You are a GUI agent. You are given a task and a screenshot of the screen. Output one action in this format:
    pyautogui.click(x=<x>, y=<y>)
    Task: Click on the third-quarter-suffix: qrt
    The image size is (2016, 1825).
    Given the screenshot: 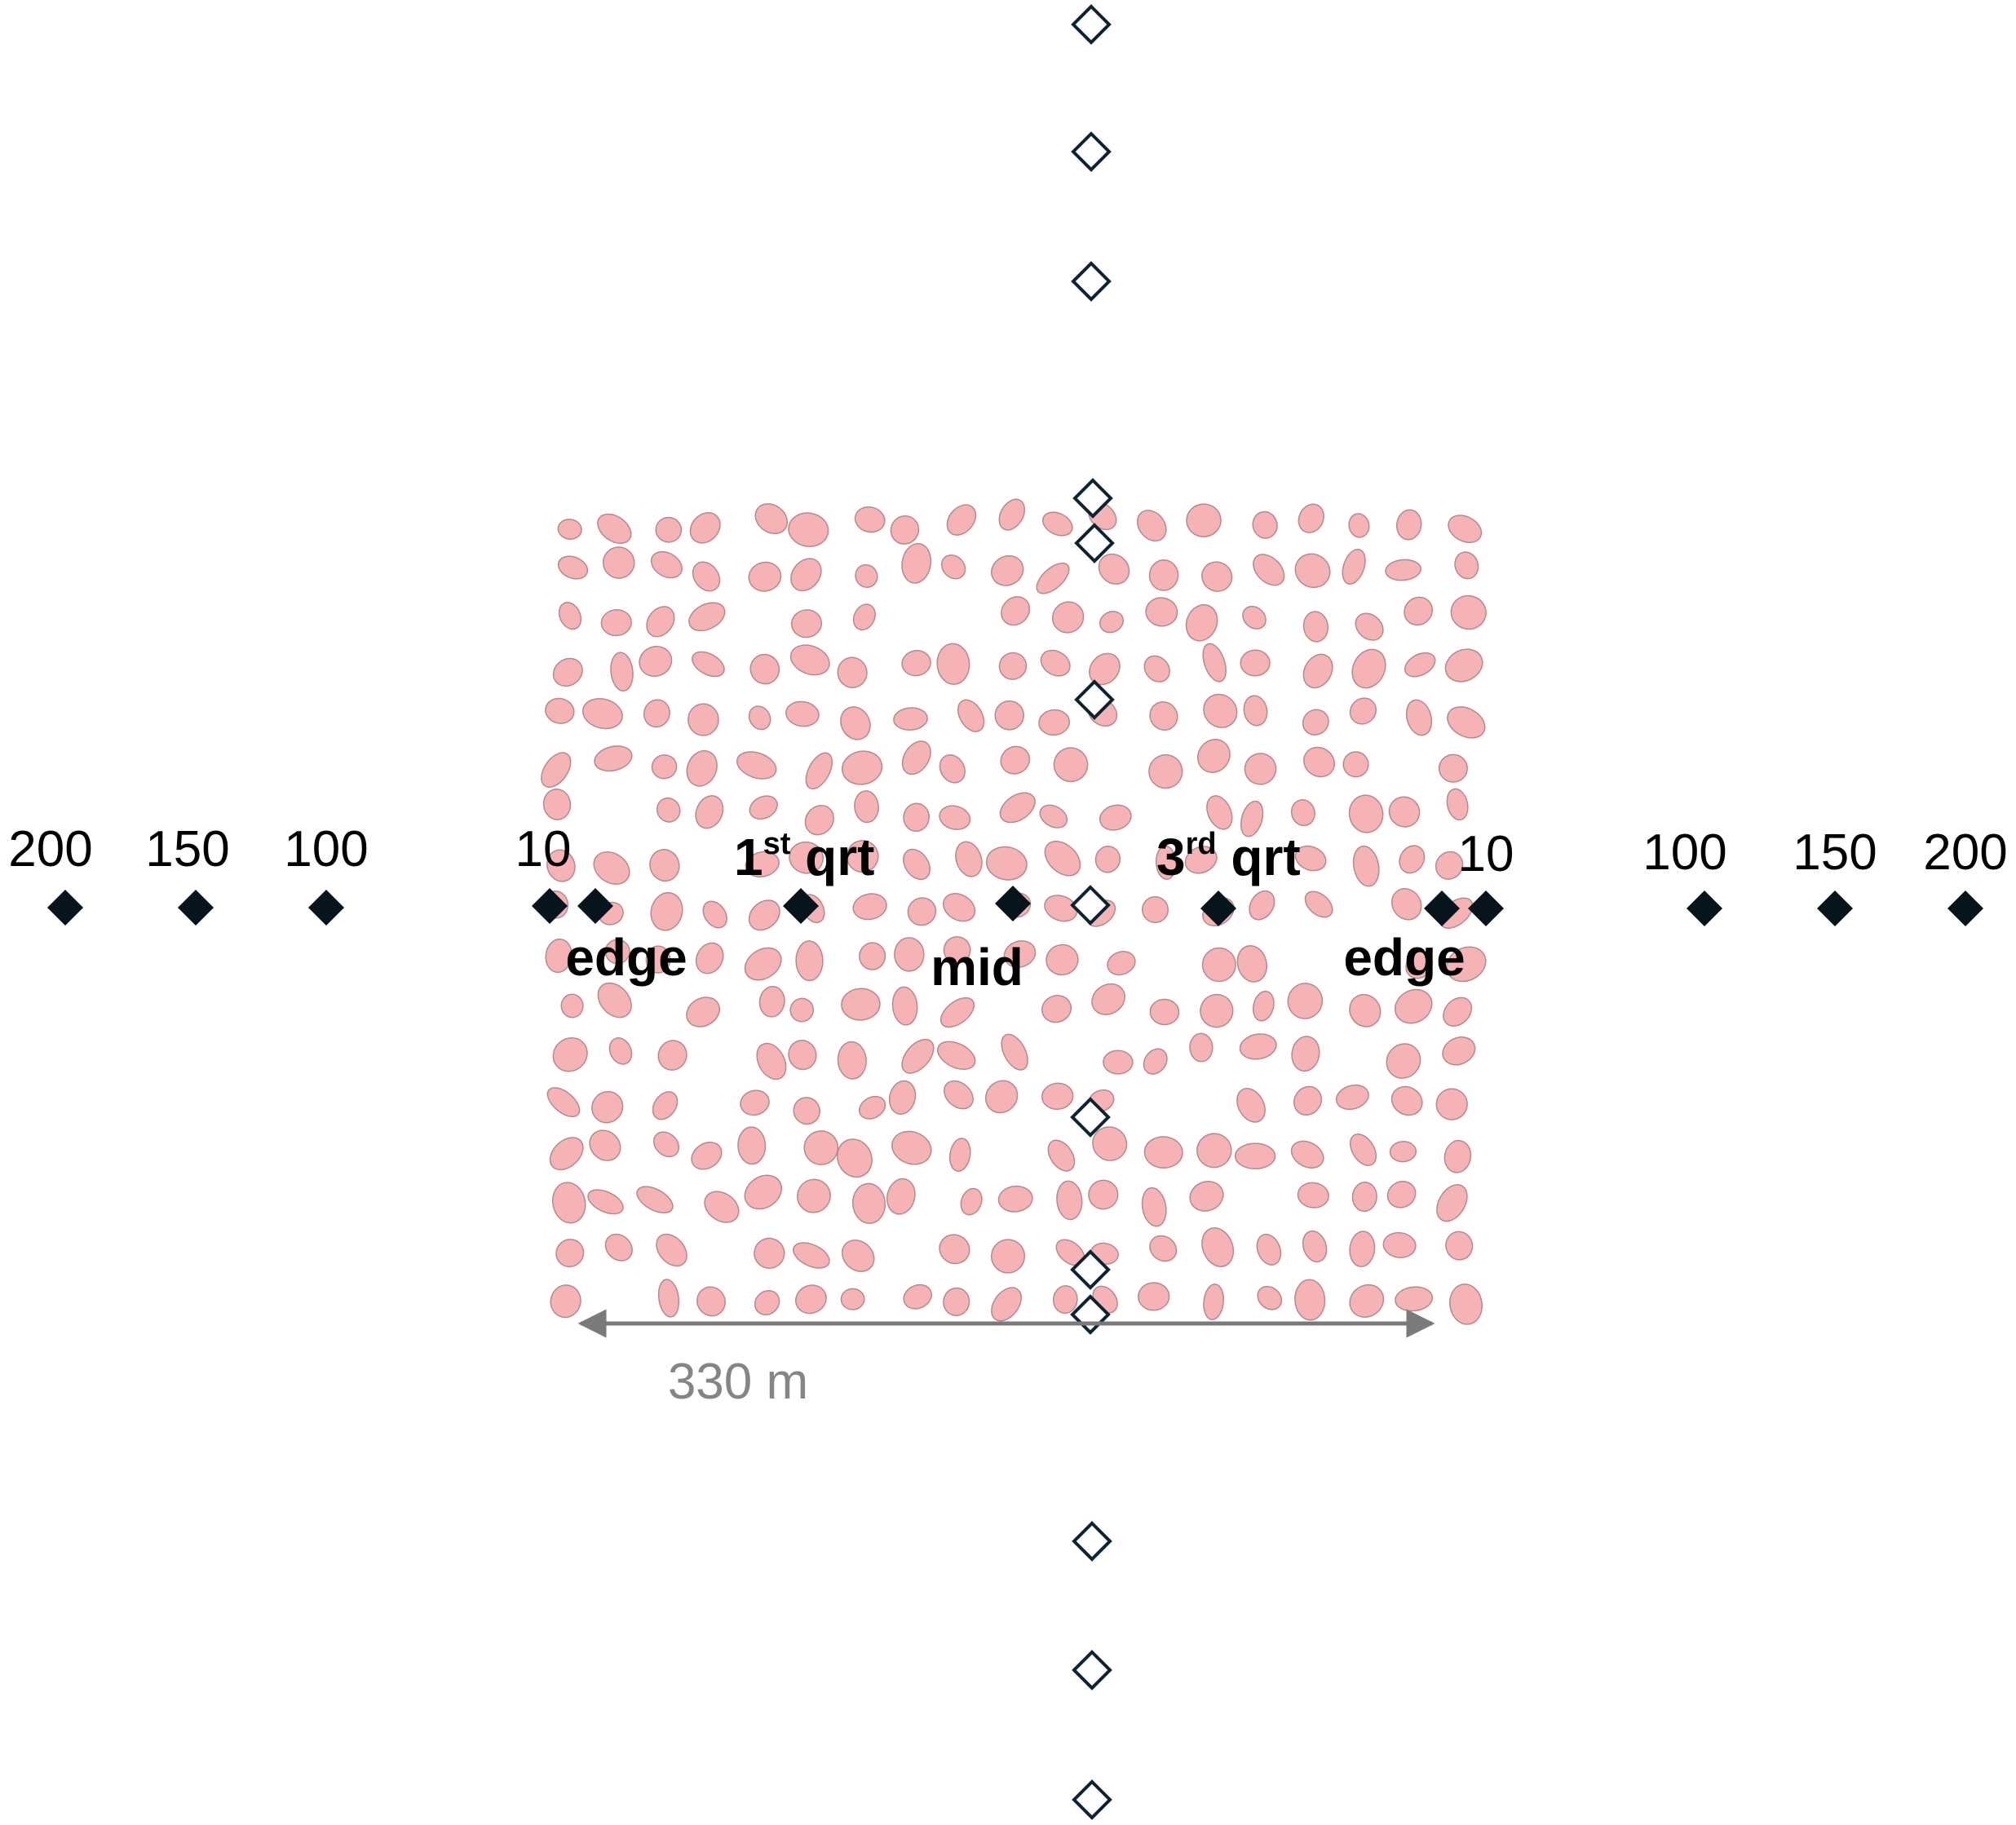 What is the action you would take?
    pyautogui.click(x=1259, y=857)
    